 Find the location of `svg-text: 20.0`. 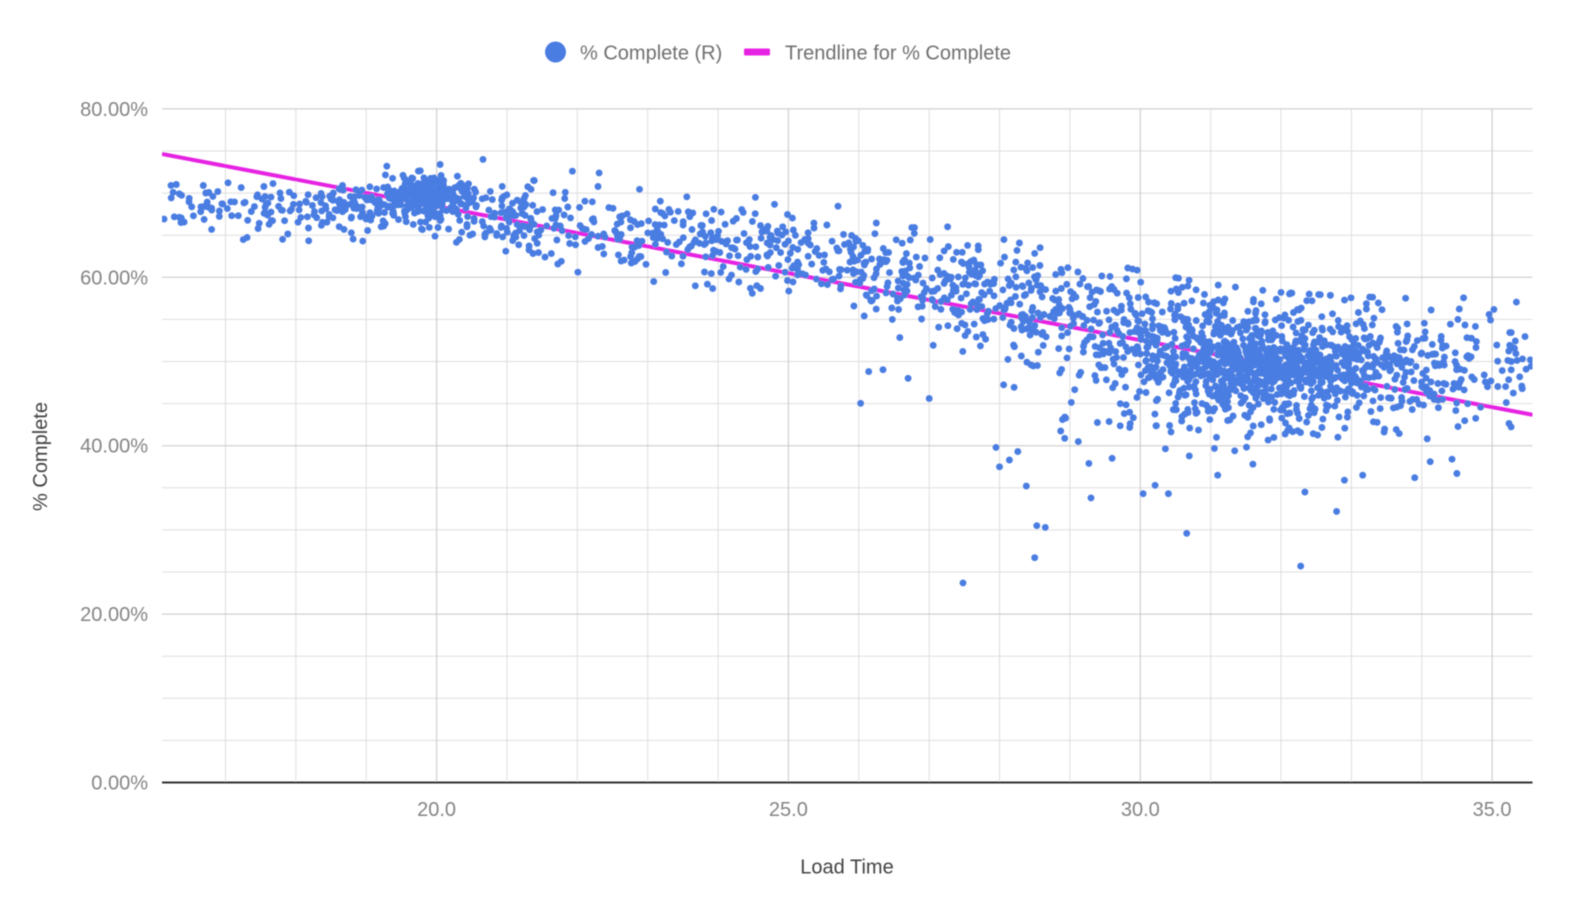

svg-text: 20.0 is located at coordinates (436, 810).